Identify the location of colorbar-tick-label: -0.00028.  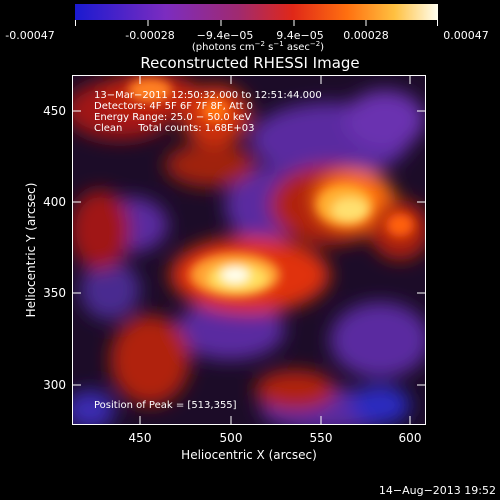
(149, 35).